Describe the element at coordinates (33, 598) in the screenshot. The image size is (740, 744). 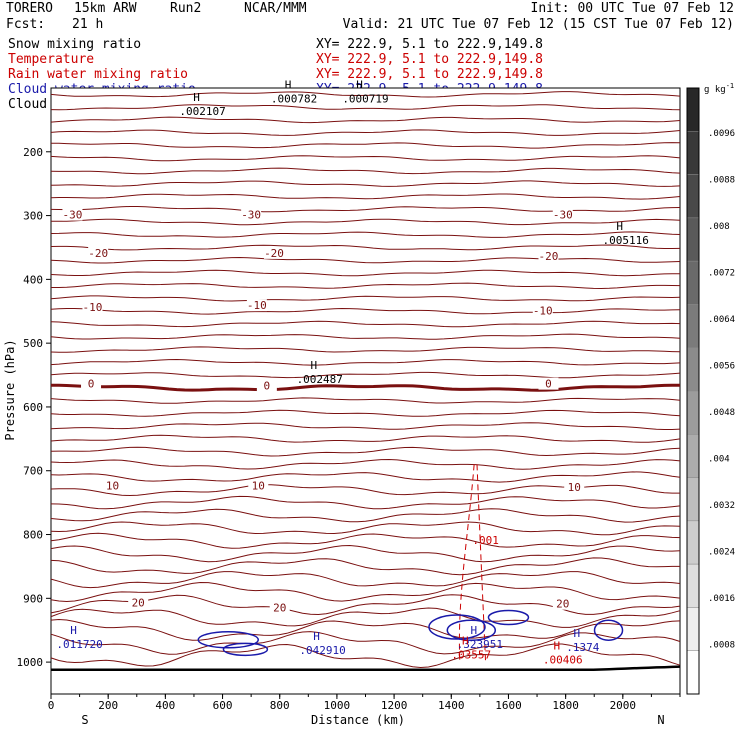
I see `y-tick-label: 900` at that location.